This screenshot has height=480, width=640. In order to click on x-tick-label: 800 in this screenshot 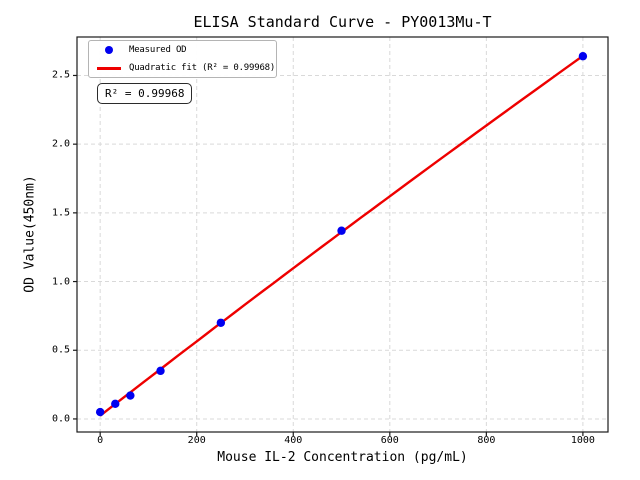, I will do `click(486, 440)`.